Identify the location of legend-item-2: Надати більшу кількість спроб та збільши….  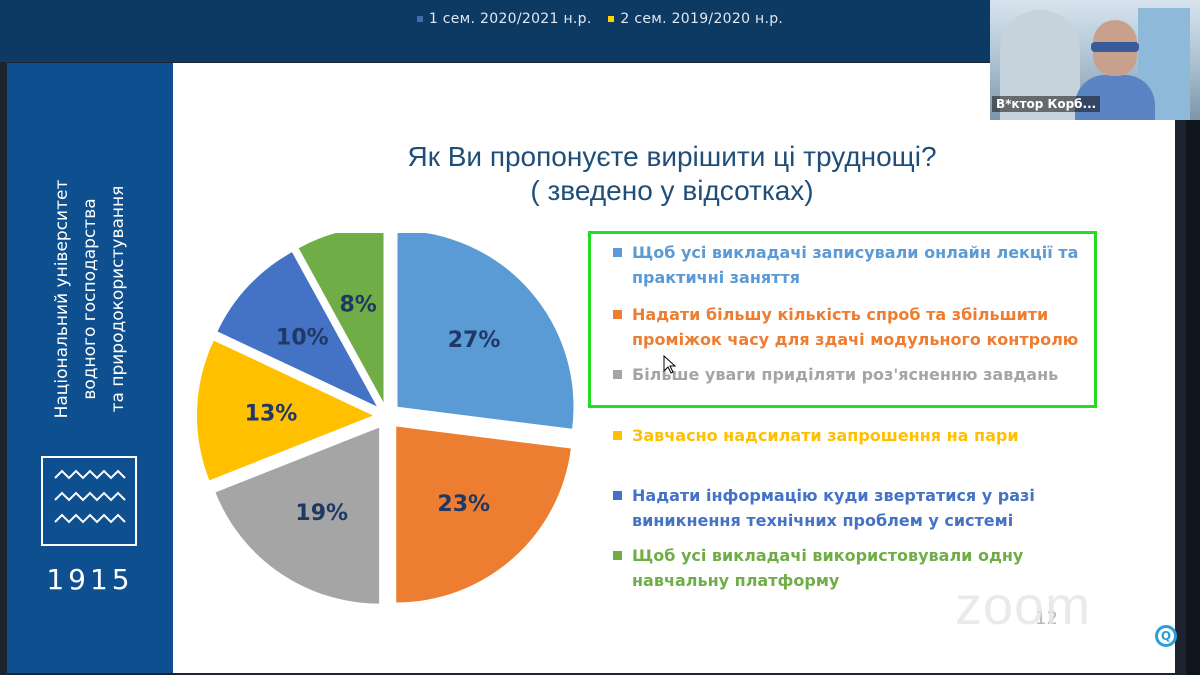
(848, 327).